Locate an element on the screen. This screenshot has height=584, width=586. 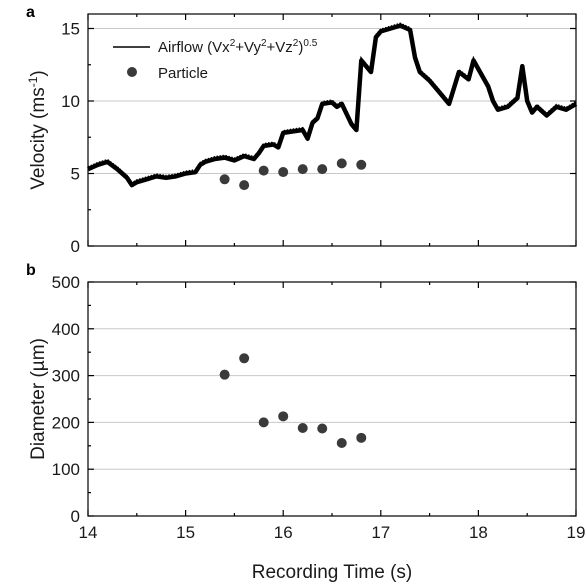
x-tick-label: 14 is located at coordinates (88, 532).